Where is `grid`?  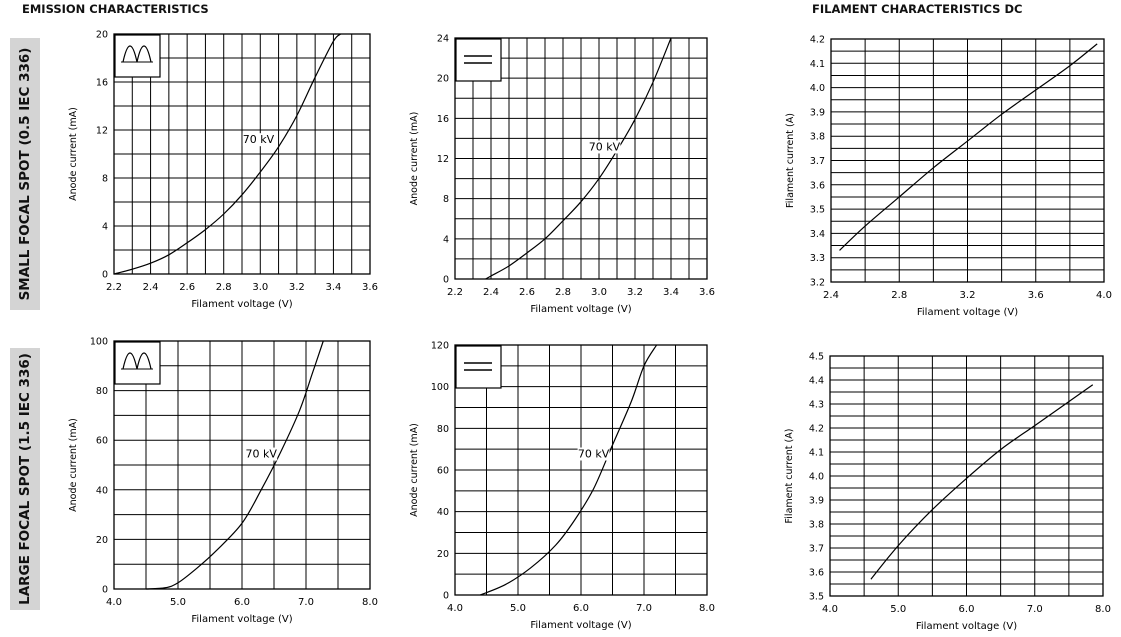 grid is located at coordinates (967, 160).